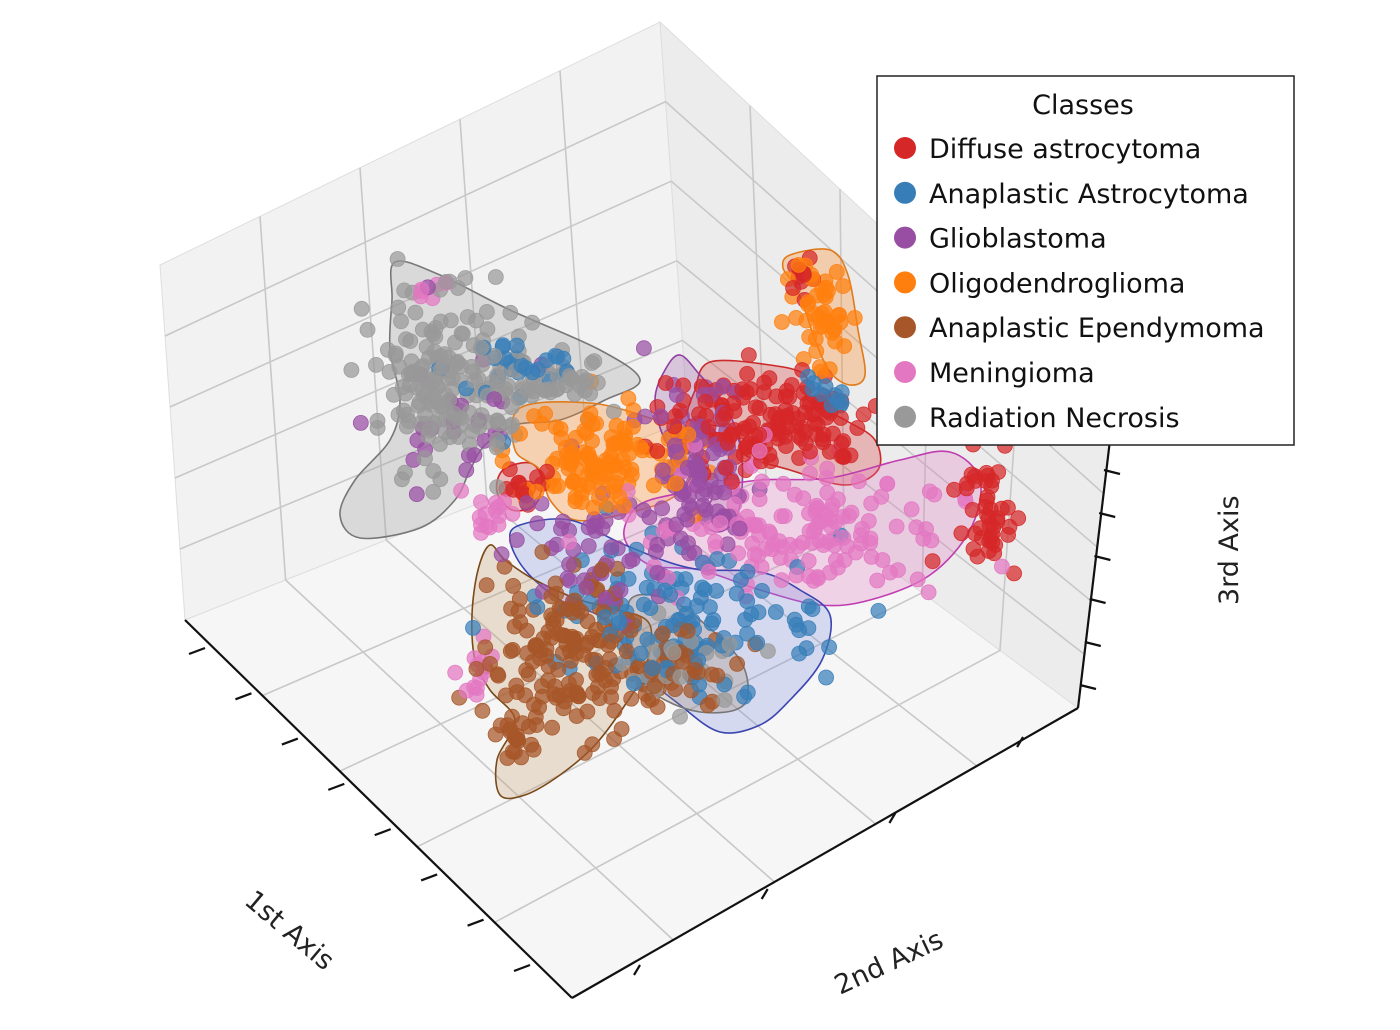 This screenshot has width=1400, height=1030. Describe the element at coordinates (1094, 574) in the screenshot. I see `z-axis-line` at that location.